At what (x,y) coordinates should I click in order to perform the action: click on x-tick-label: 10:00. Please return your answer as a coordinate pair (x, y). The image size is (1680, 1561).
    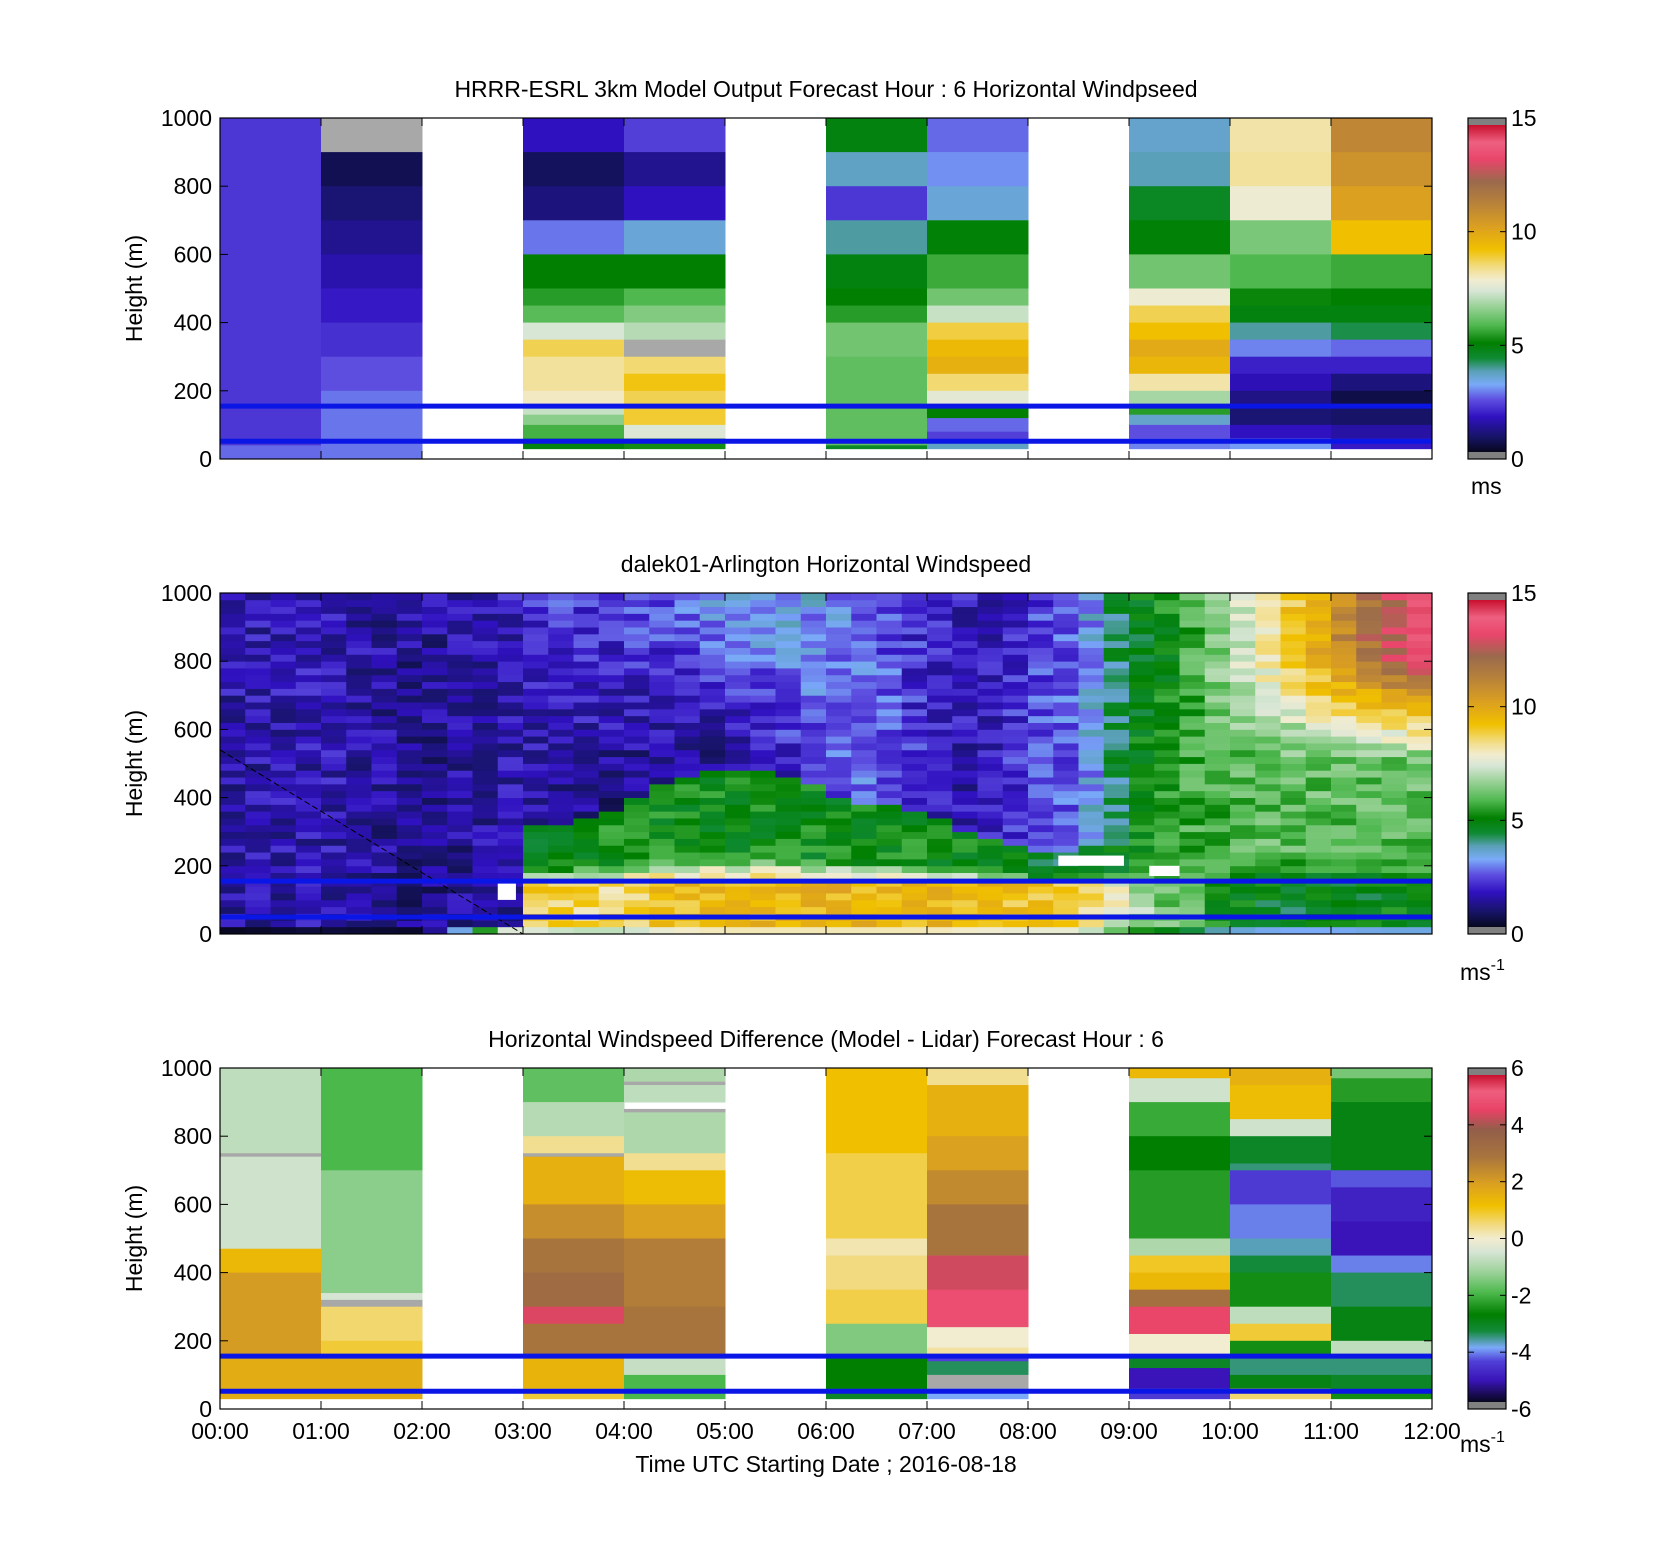
    Looking at the image, I should click on (1230, 1431).